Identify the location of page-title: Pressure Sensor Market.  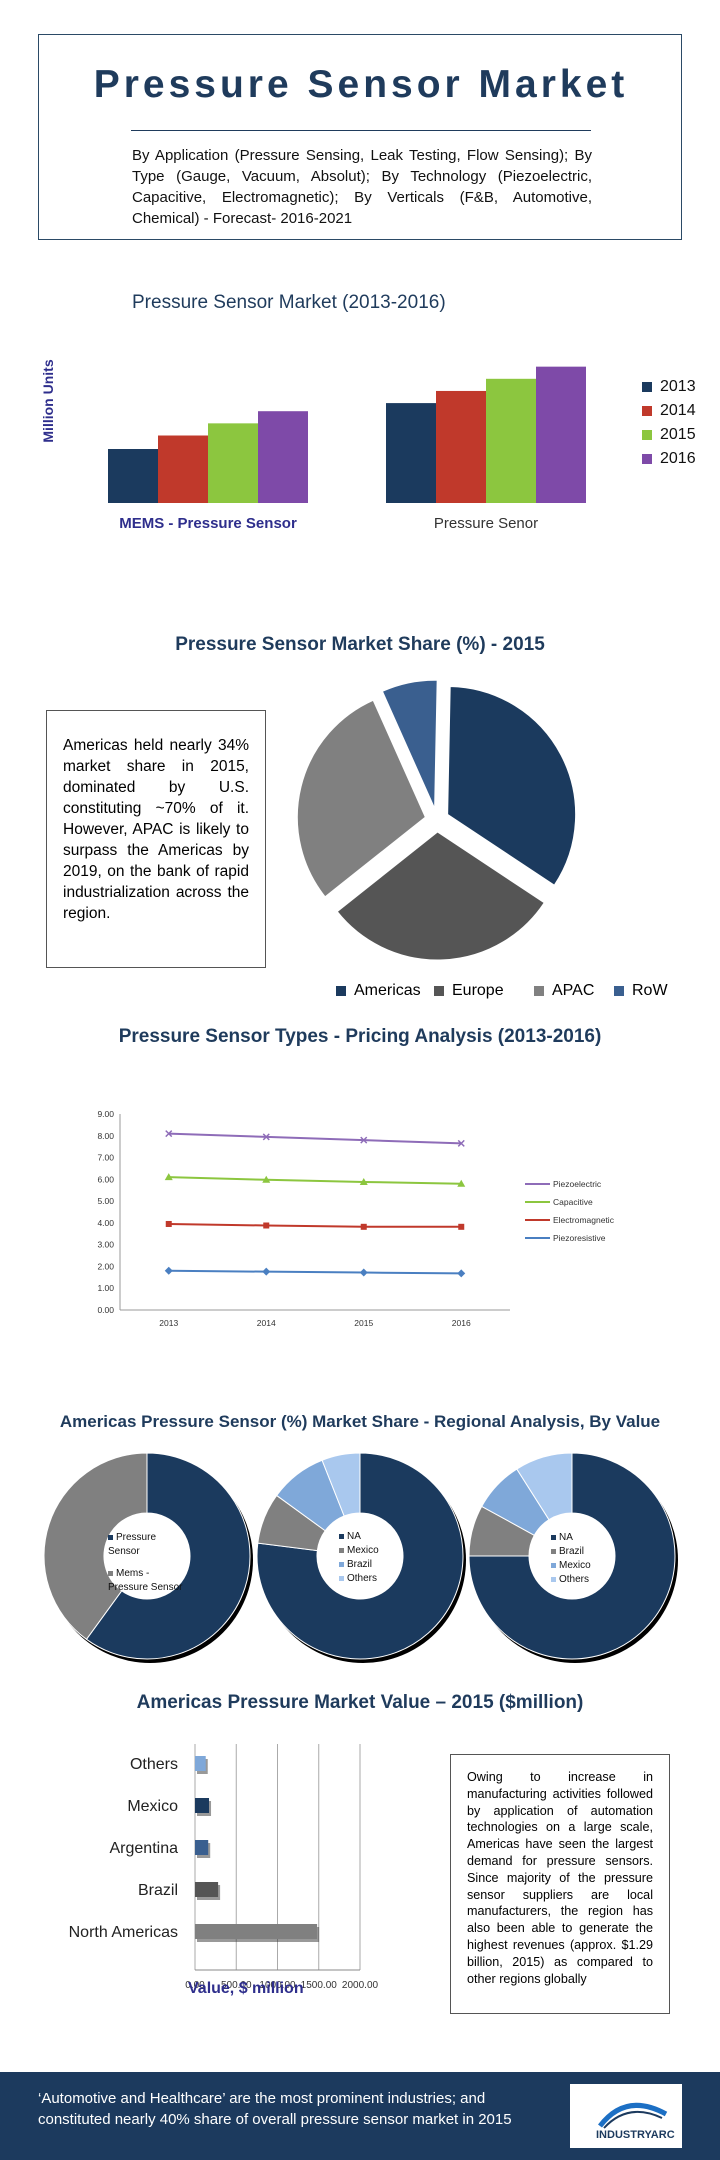
(361, 84).